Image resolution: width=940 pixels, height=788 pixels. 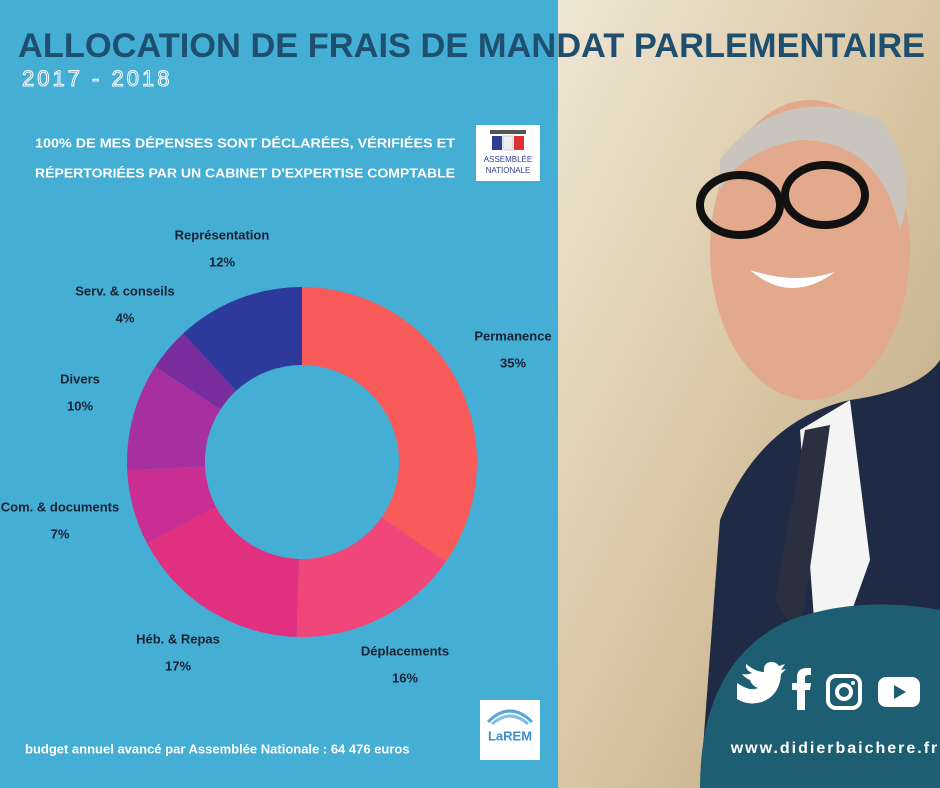 What do you see at coordinates (405, 650) in the screenshot?
I see `slice-label: Déplacements` at bounding box center [405, 650].